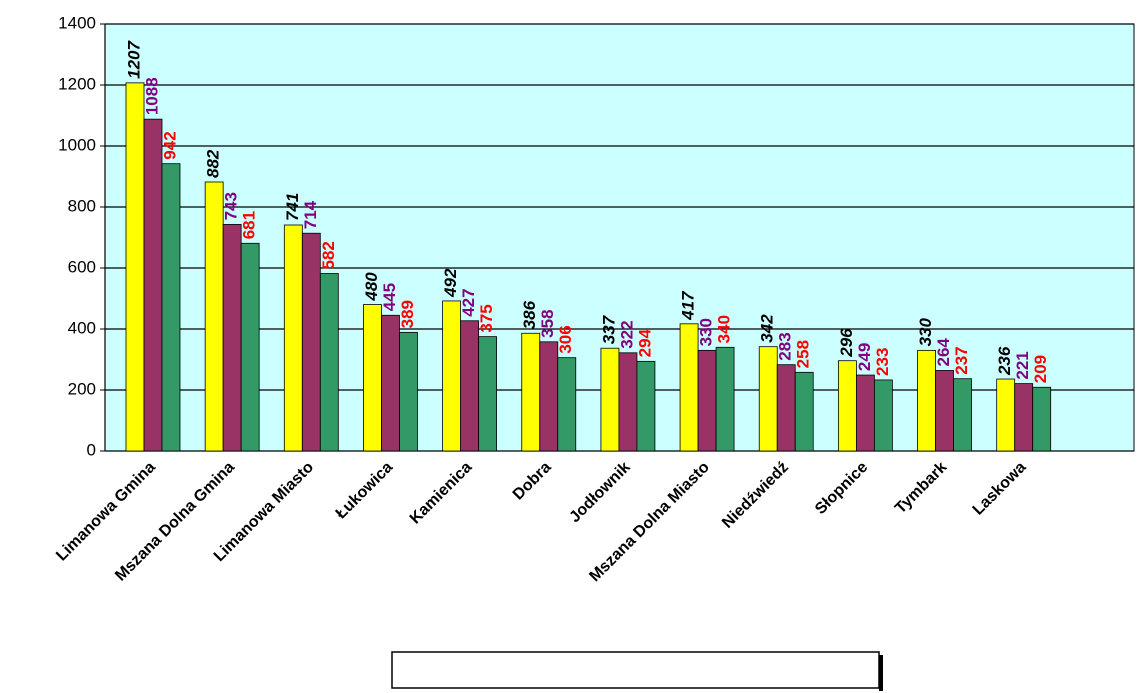 The image size is (1137, 693). Describe the element at coordinates (785, 346) in the screenshot. I see `value-label: 283` at that location.